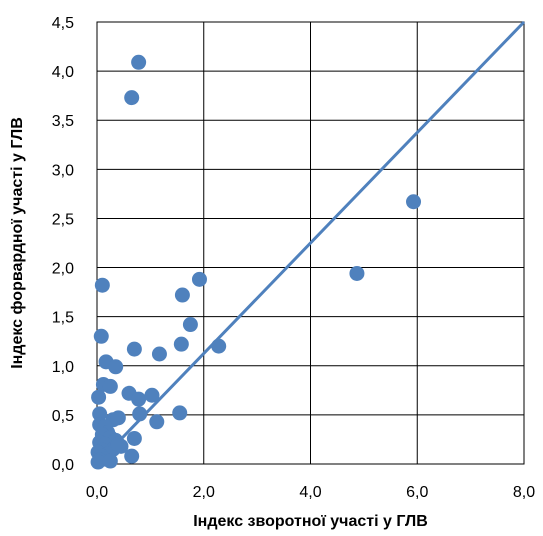 The height and width of the screenshot is (536, 543). I want to click on y-tick-label: 3,5, so click(63, 121).